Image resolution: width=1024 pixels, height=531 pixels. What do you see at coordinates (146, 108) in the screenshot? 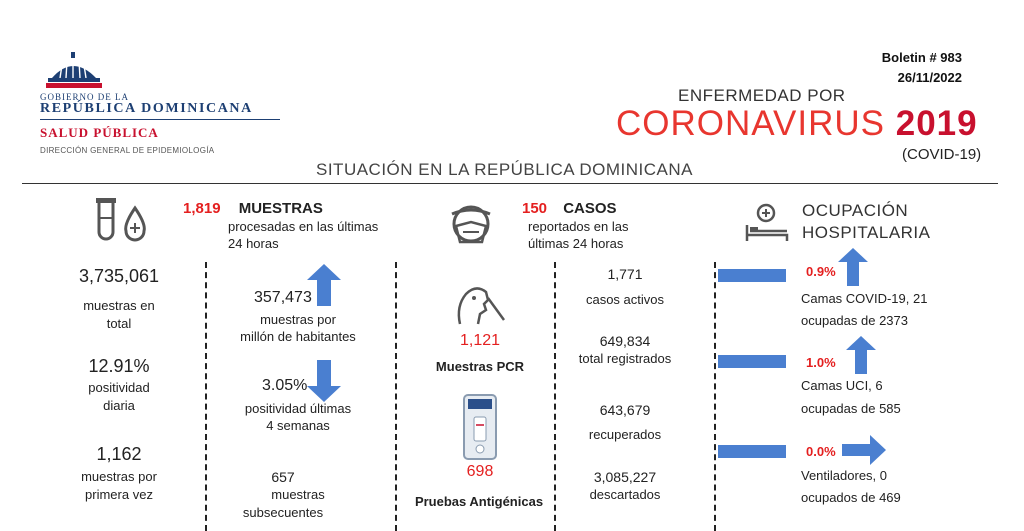
I see `gov-line2: REPÚBLICA DOMINICANA` at bounding box center [146, 108].